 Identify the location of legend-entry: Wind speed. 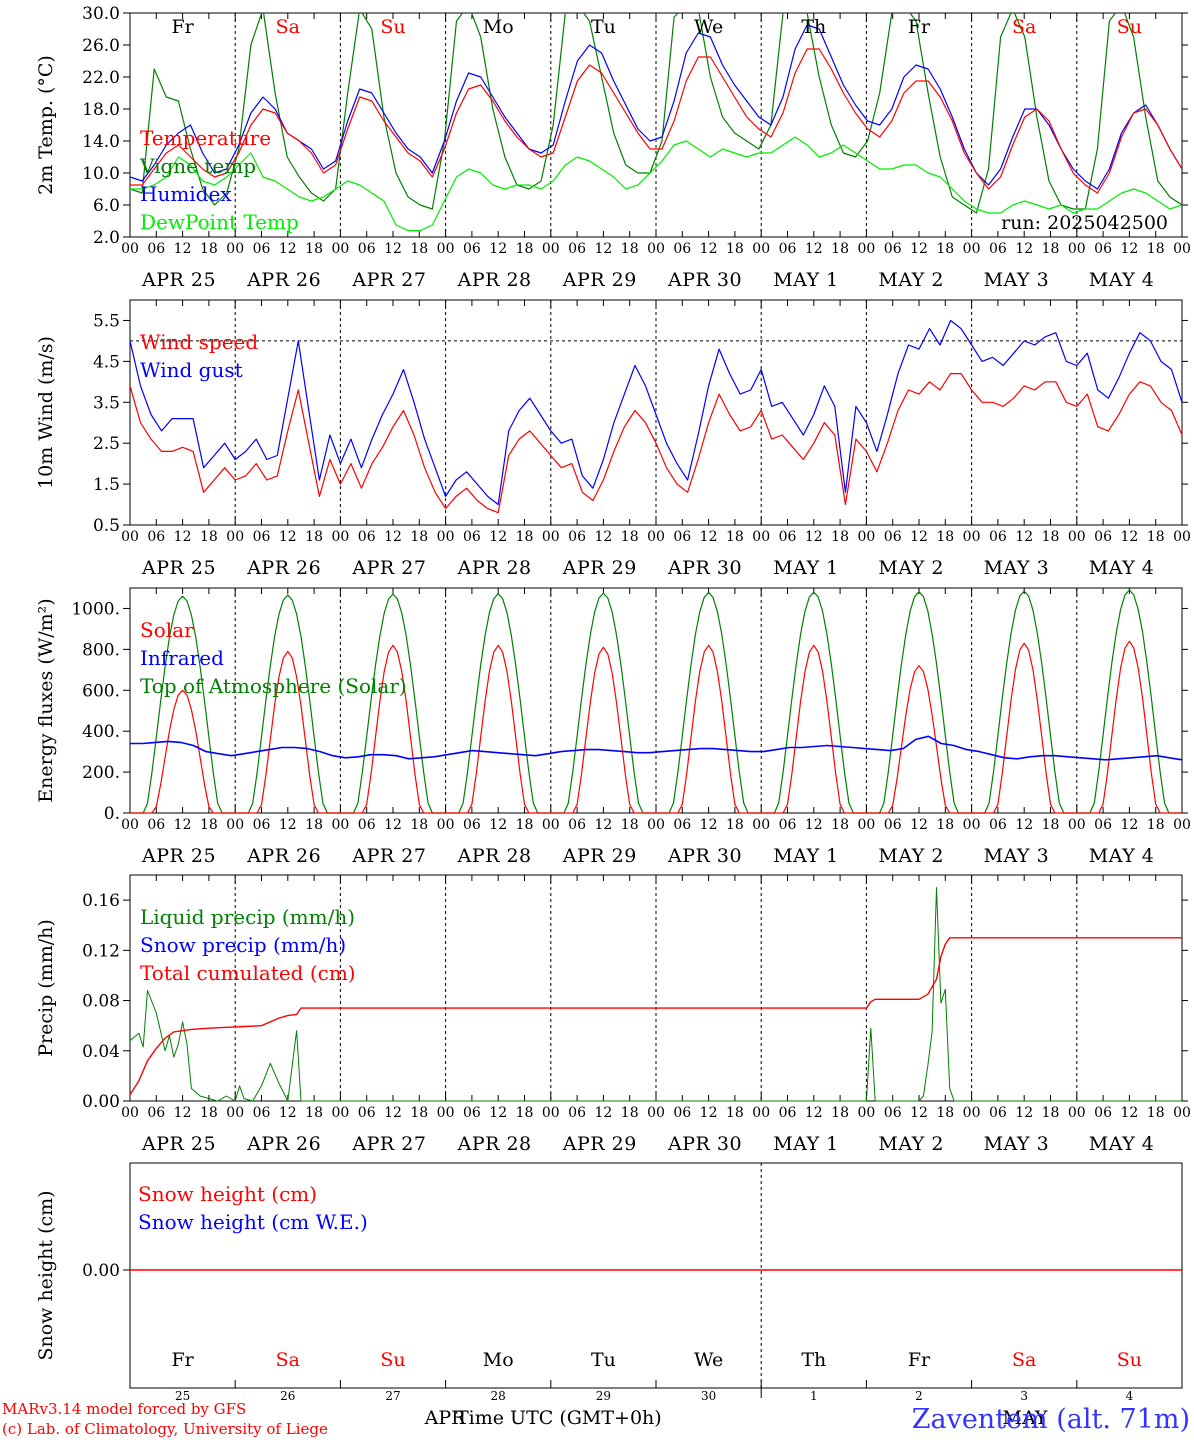
(199, 342).